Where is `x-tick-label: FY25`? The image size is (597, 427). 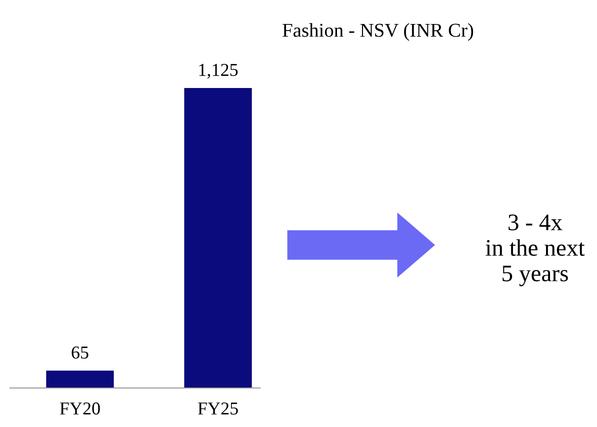
x-tick-label: FY25 is located at coordinates (218, 408).